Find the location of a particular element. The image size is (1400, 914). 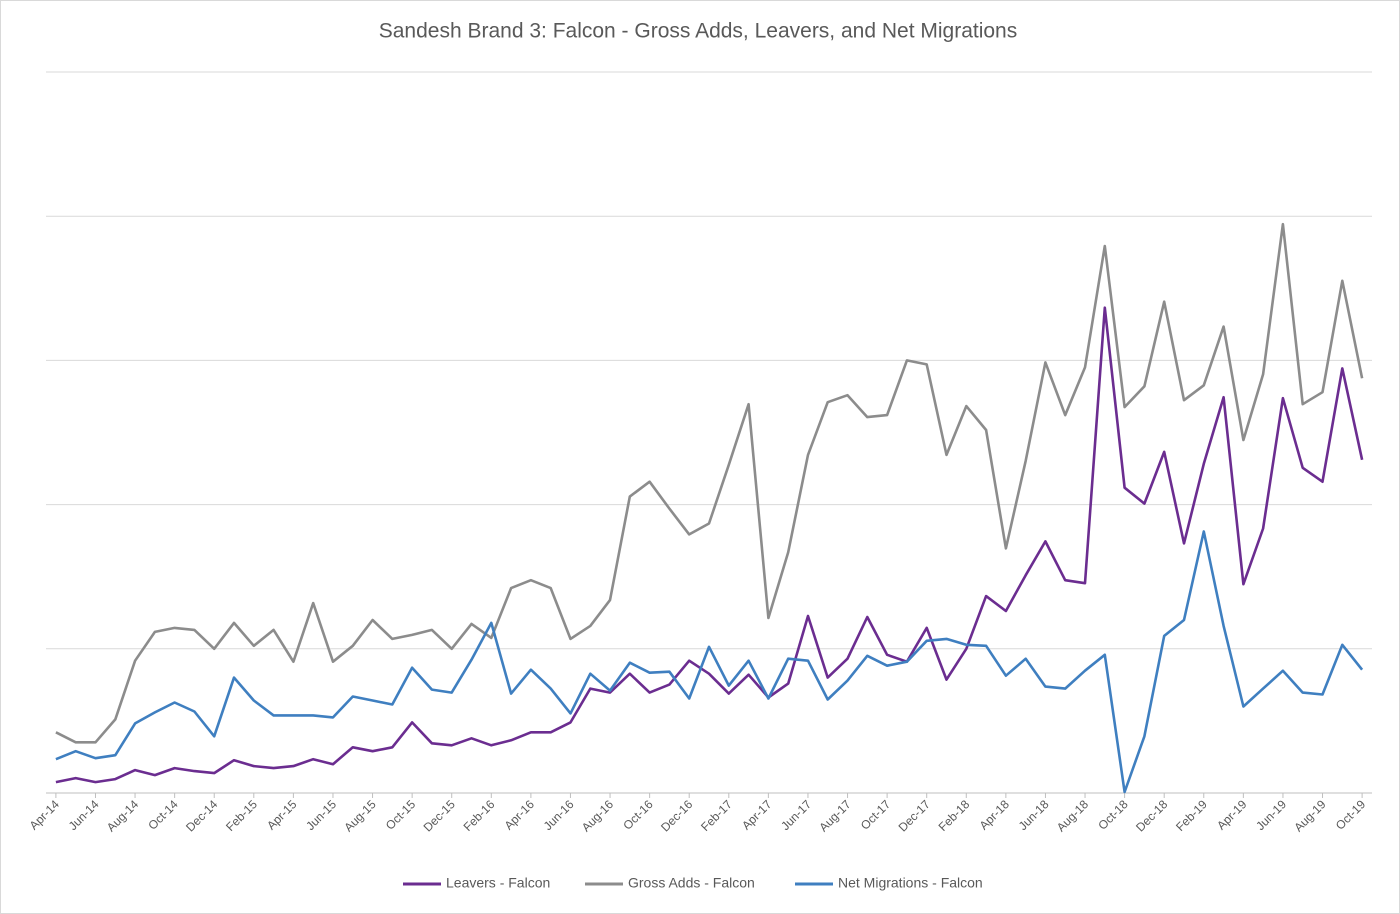

legend-label: Gross Adds - Falcon is located at coordinates (691, 883).